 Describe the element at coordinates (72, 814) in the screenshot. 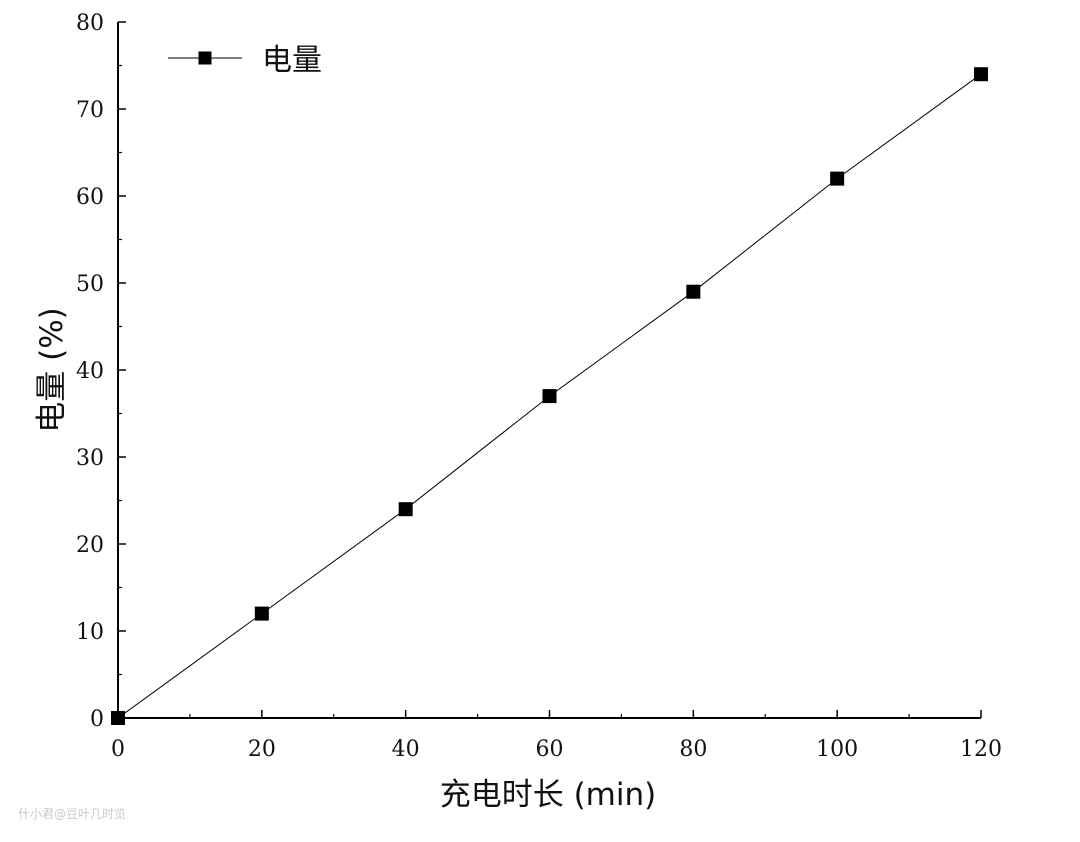

I see `watermark: 什小君@豆叶几时览` at that location.